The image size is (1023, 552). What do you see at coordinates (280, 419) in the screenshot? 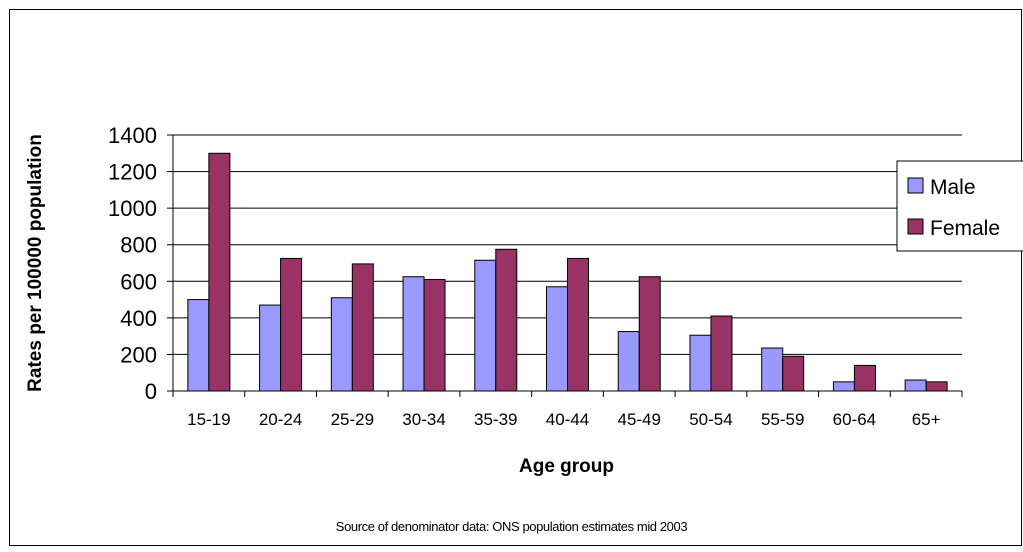
I see `x-tick-label: 20-24` at bounding box center [280, 419].